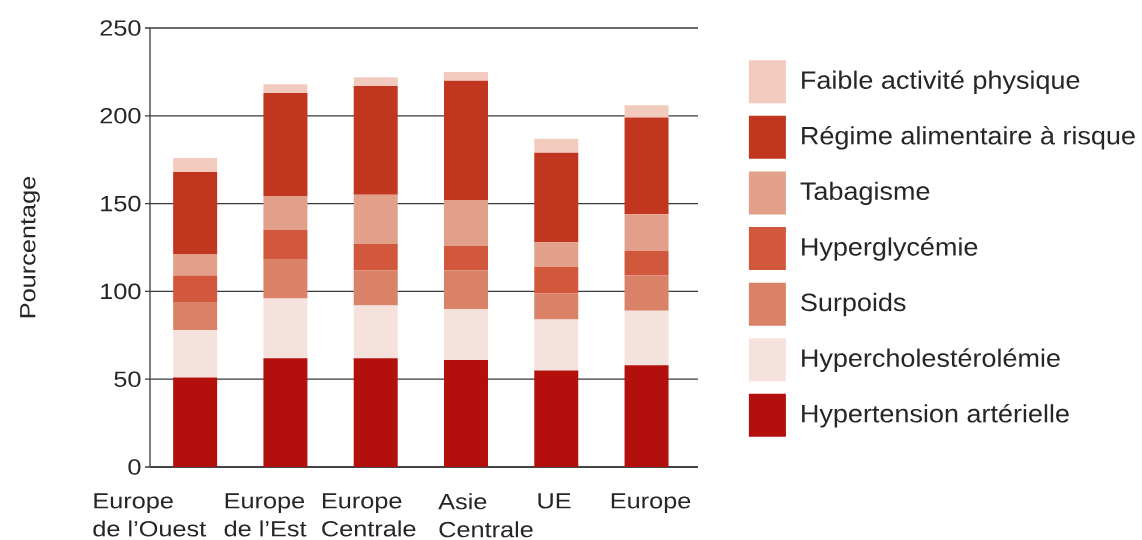  Describe the element at coordinates (120, 116) in the screenshot. I see `y-tick-label: 200` at that location.